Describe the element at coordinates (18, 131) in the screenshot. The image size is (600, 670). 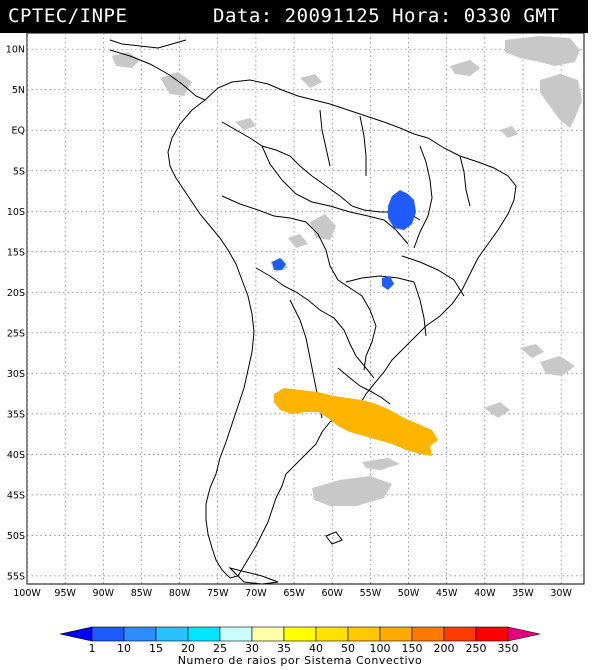
I see `lat-tick-label: EQ` at that location.